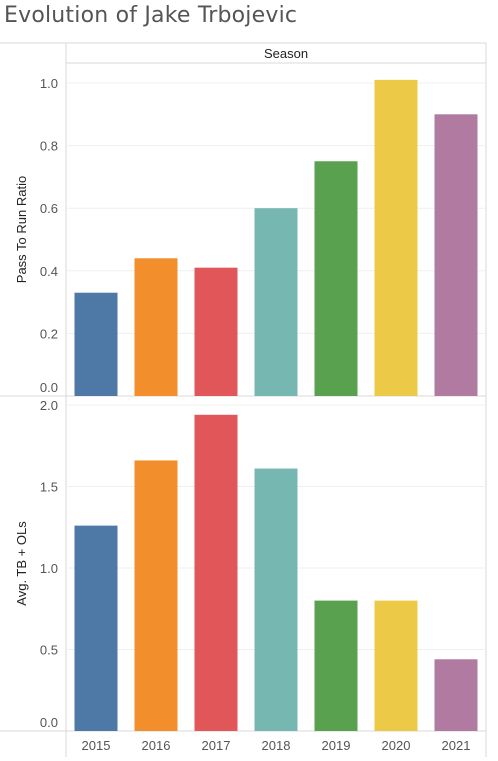 The height and width of the screenshot is (761, 498). I want to click on y-tick-label: 0.4, so click(49, 271).